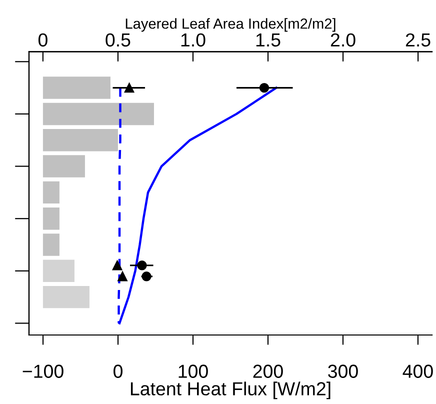 Image resolution: width=436 pixels, height=404 pixels. Describe the element at coordinates (193, 40) in the screenshot. I see `x2-tick-label: 1.0` at that location.